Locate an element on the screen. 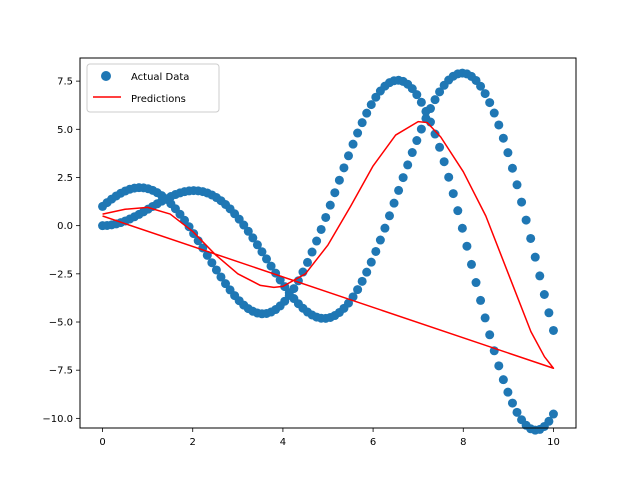 The image size is (640, 480). y-tick-label: −7.5 is located at coordinates (61, 371).